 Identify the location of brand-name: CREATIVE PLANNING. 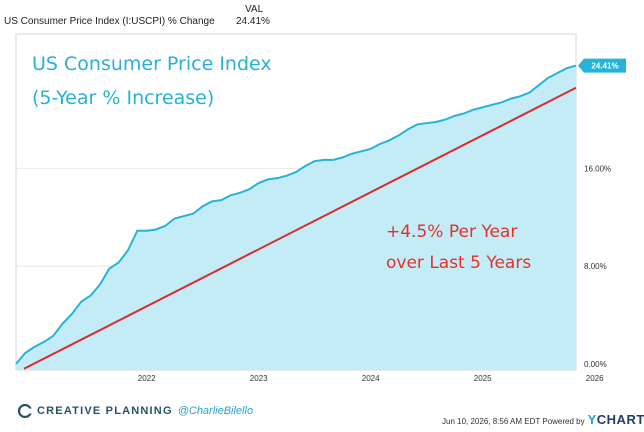
(105, 411).